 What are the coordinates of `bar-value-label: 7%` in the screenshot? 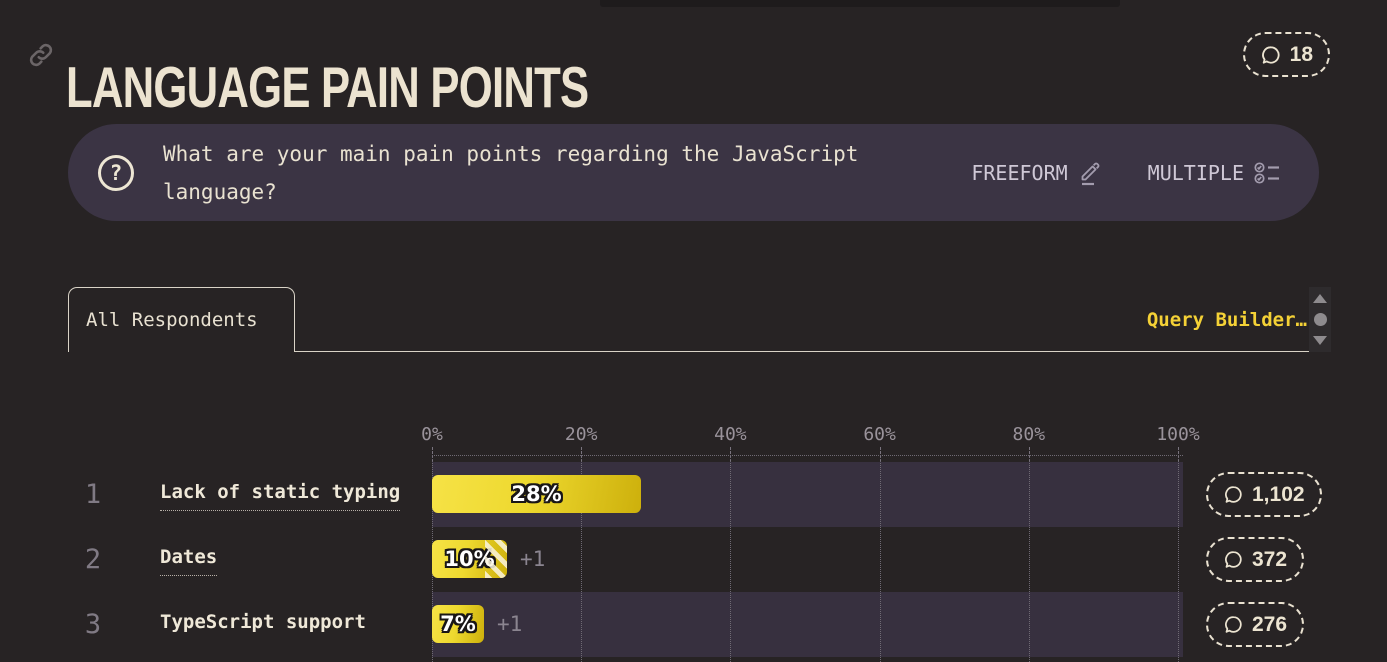 It's located at (458, 624).